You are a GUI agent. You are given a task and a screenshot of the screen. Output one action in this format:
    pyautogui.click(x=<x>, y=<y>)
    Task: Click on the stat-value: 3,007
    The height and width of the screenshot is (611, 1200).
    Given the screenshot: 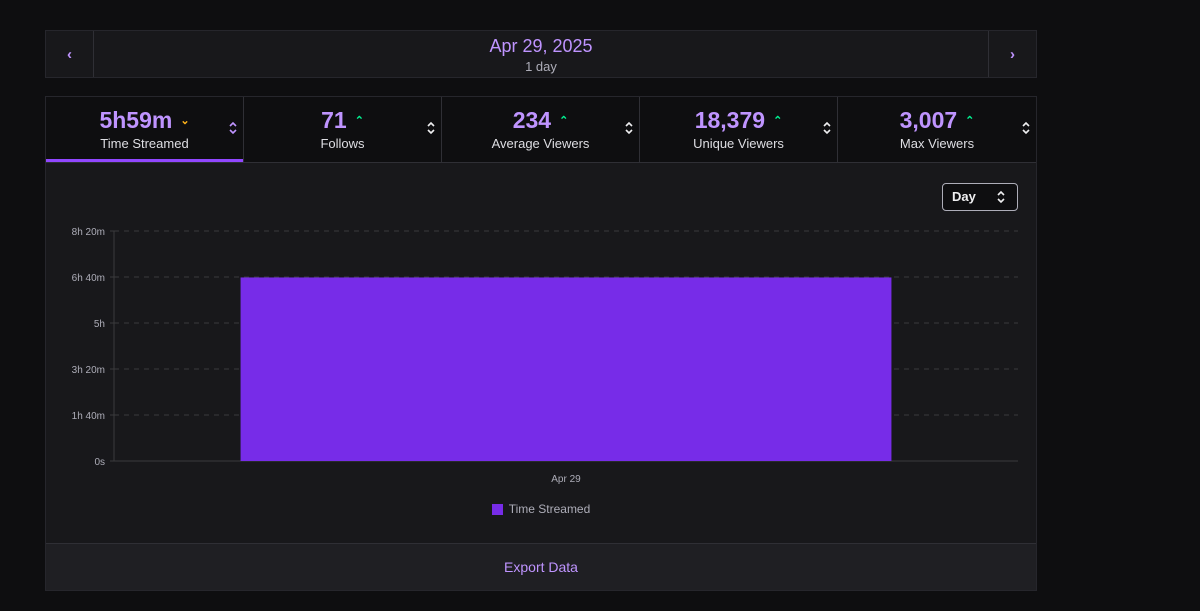 What is the action you would take?
    pyautogui.click(x=928, y=120)
    